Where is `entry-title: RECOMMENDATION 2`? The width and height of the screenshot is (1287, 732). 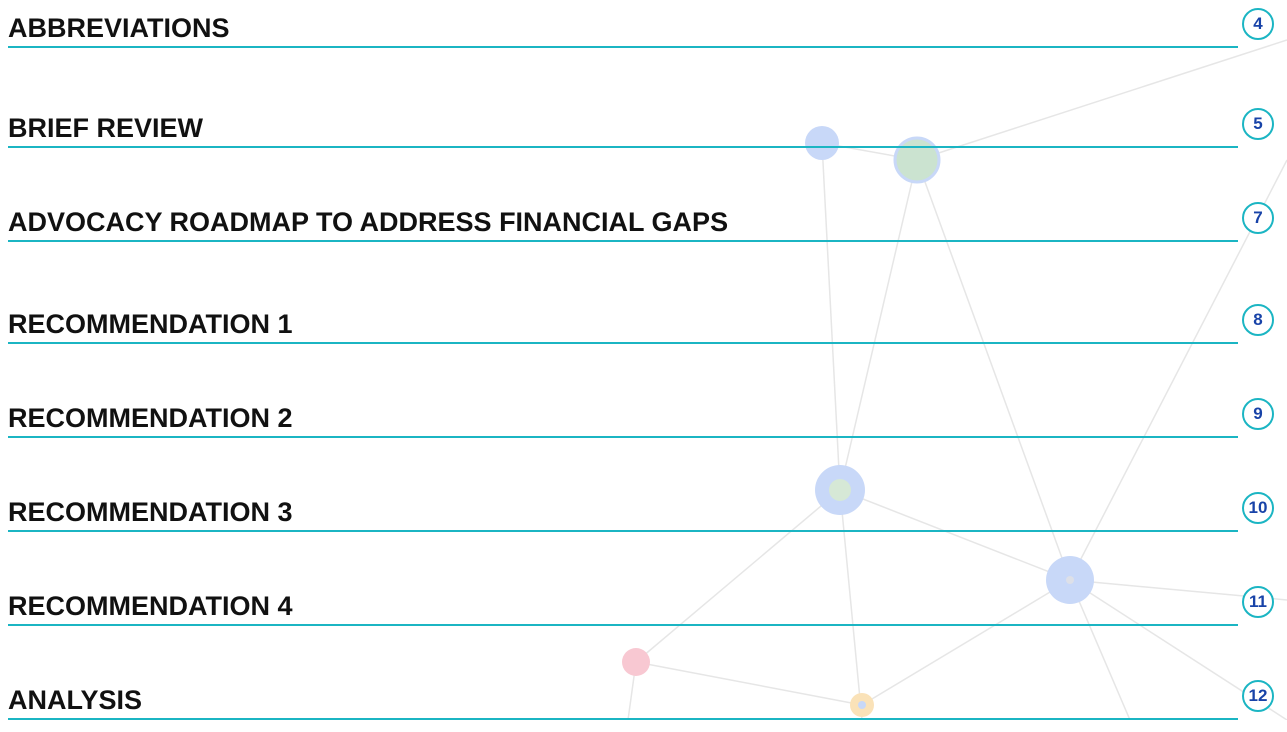
entry-title: RECOMMENDATION 2 is located at coordinates (150, 418).